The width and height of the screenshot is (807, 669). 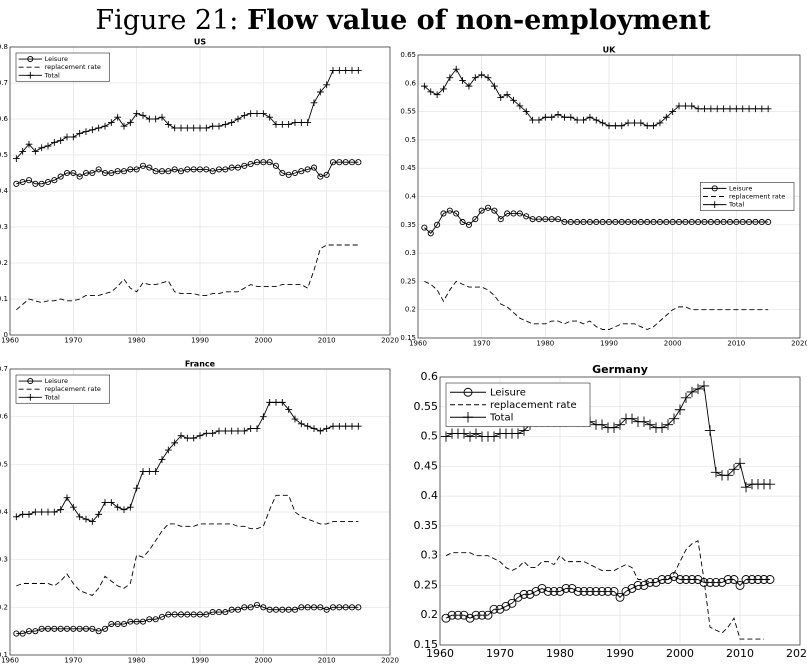 I want to click on y-tick-label: 0.6, so click(x=4, y=417).